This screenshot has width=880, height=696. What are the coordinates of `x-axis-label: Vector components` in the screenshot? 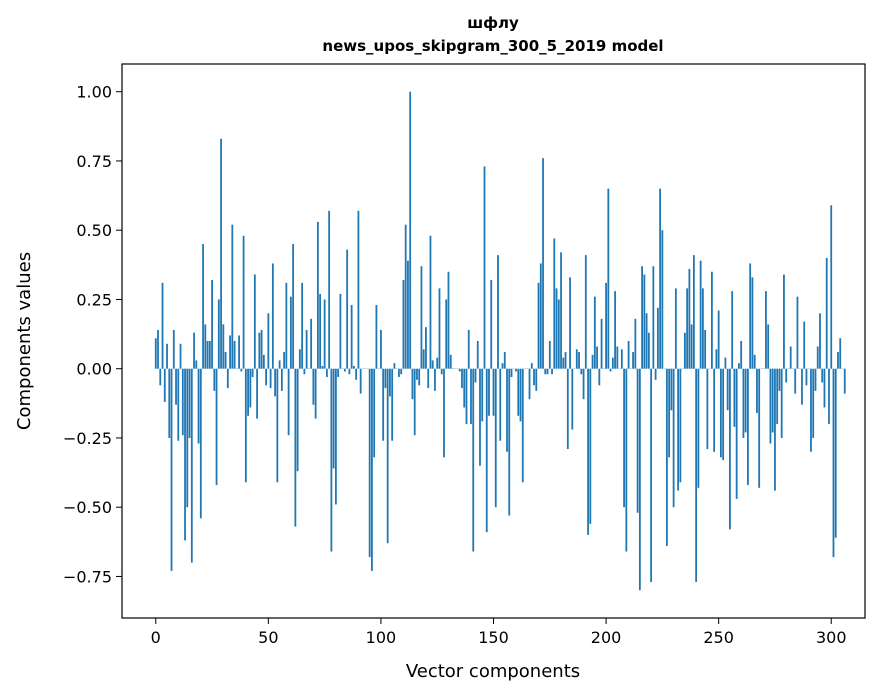 It's located at (493, 671).